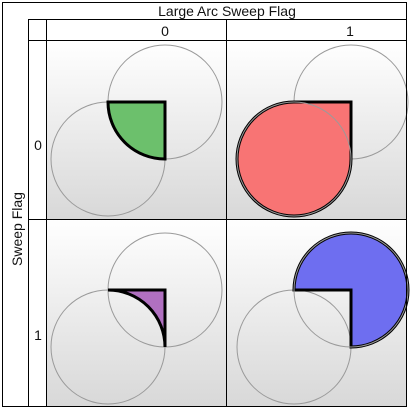  What do you see at coordinates (38, 335) in the screenshot?
I see `row-label-1: 1` at bounding box center [38, 335].